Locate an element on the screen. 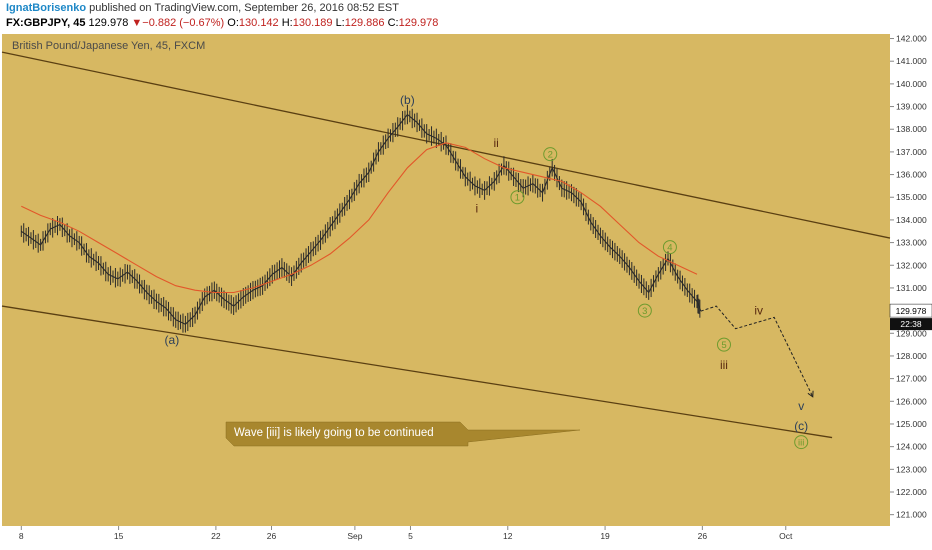  wave-label: v is located at coordinates (801, 406).